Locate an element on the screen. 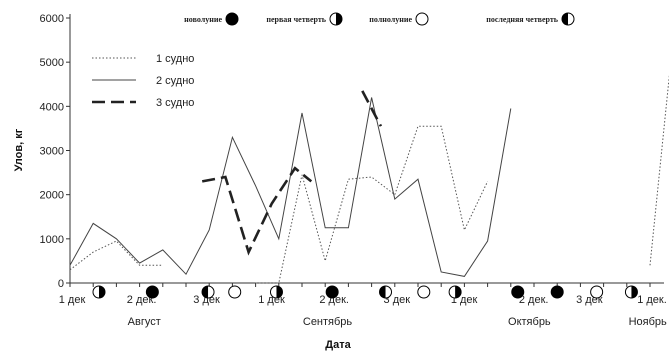  y-tick-label: 2000 is located at coordinates (52, 196).